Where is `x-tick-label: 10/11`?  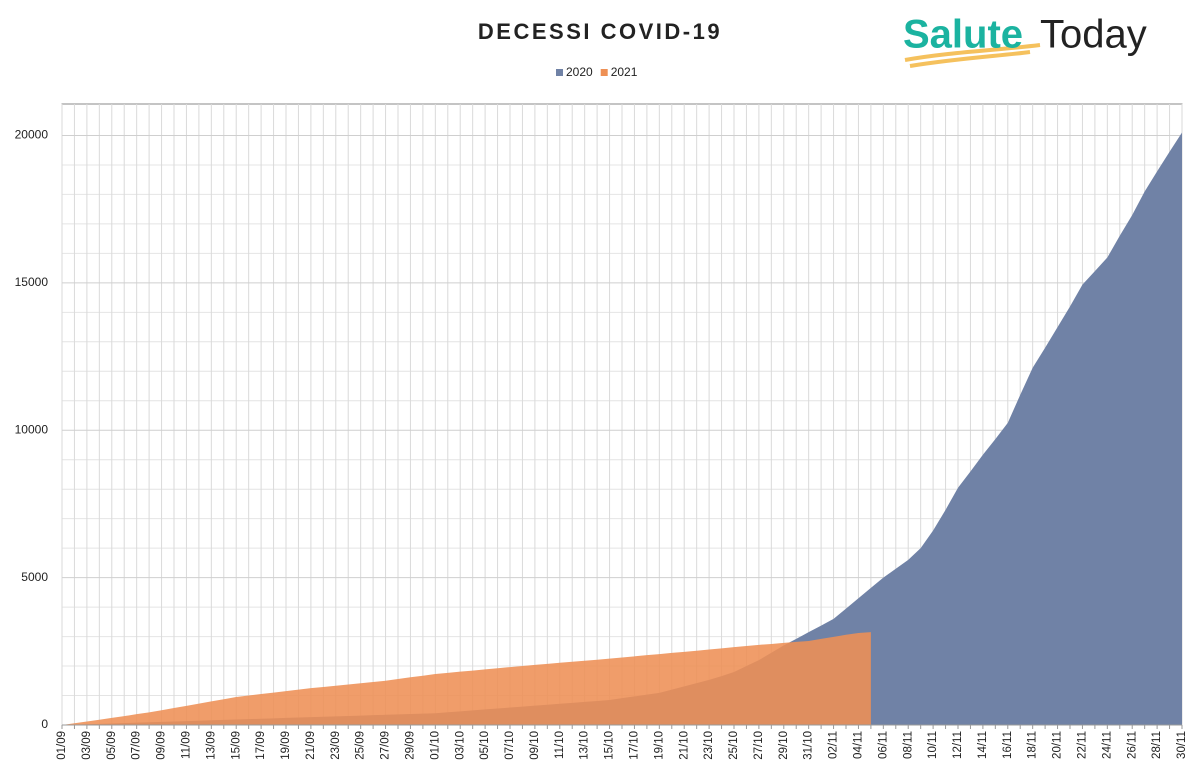
x-tick-label: 10/11 is located at coordinates (933, 745).